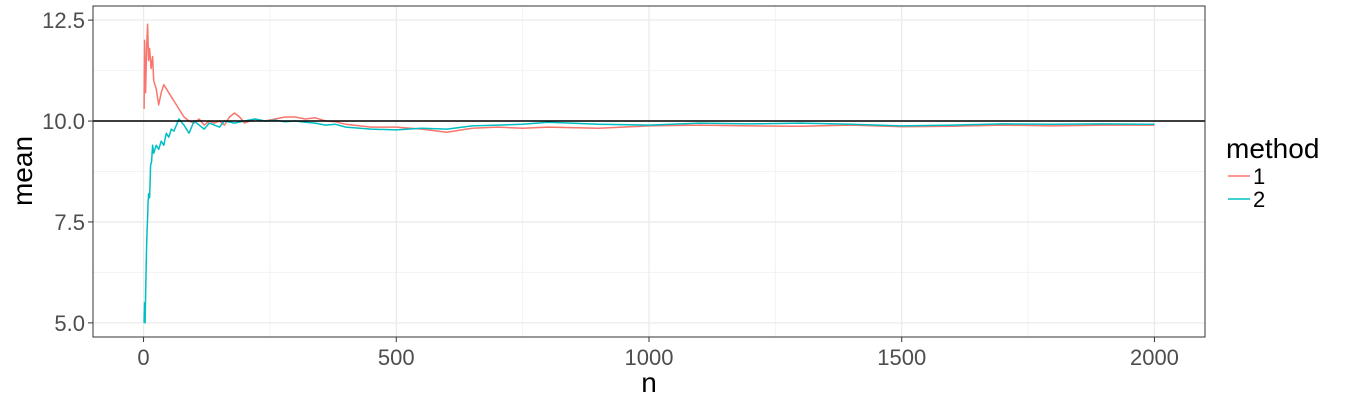 This screenshot has width=1350, height=400. What do you see at coordinates (1259, 176) in the screenshot?
I see `legend-label-1: 1` at bounding box center [1259, 176].